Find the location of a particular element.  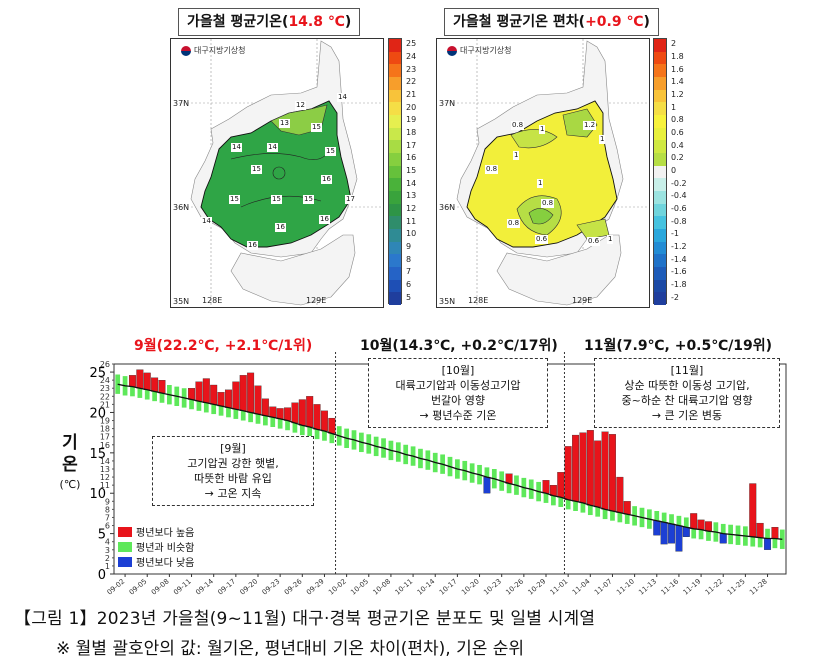

x-tick-label: 09-05 is located at coordinates (138, 586).